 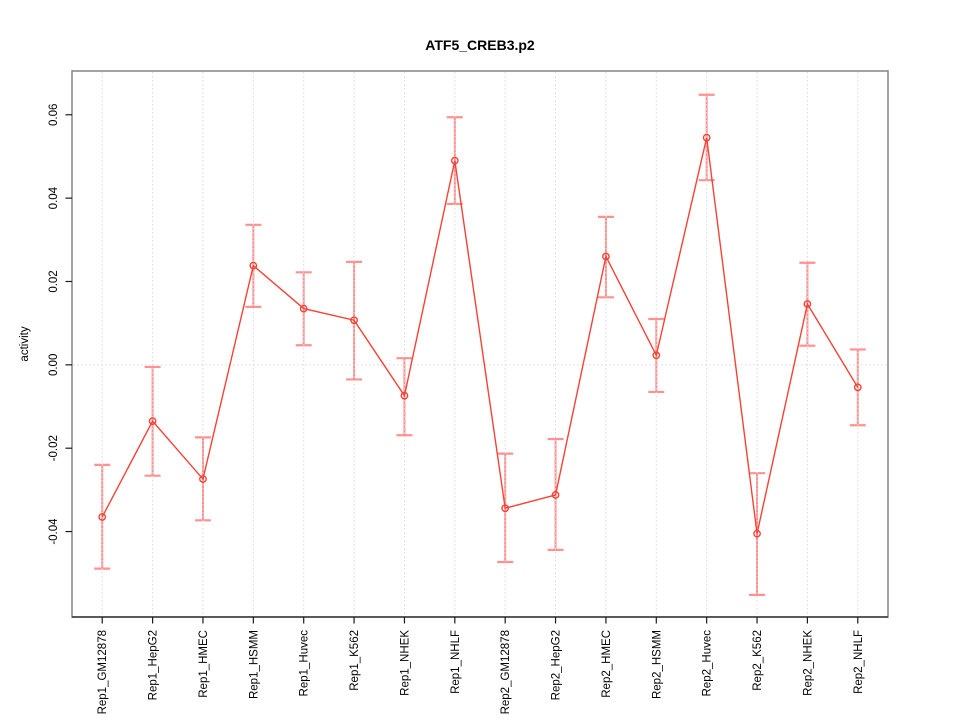 What do you see at coordinates (859, 662) in the screenshot?
I see `x-category-label: Rep2_NHLF` at bounding box center [859, 662].